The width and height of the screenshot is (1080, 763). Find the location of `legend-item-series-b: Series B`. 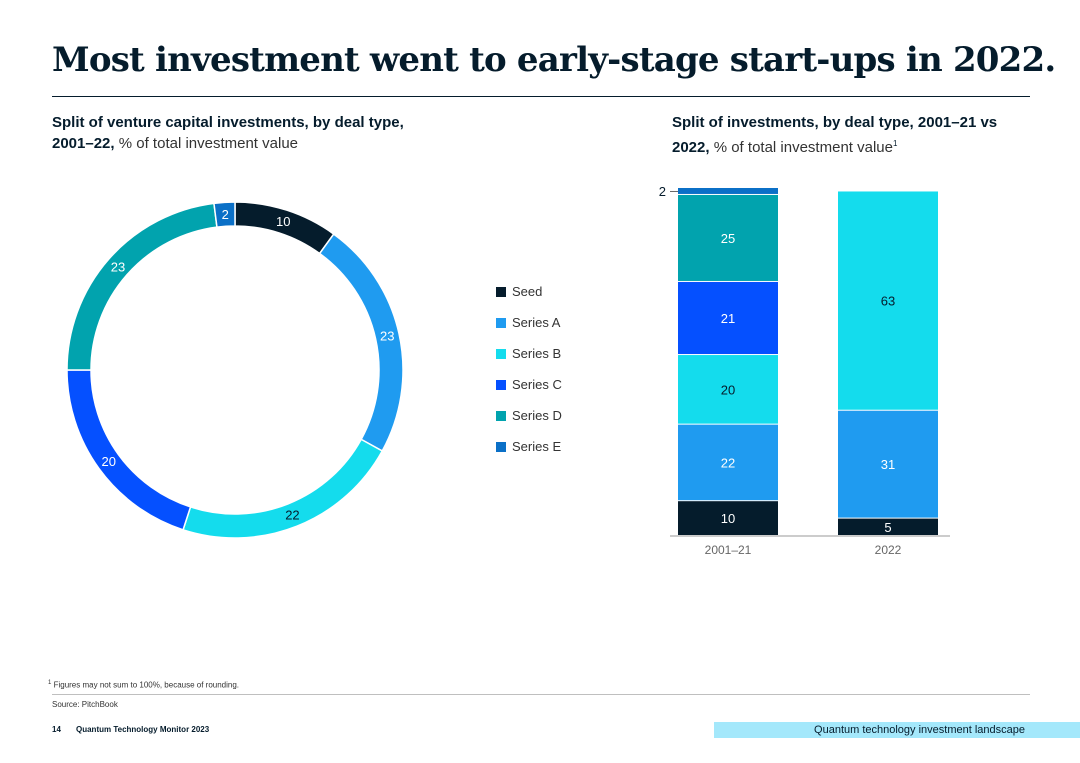

legend-item-series-b: Series B is located at coordinates (529, 353).